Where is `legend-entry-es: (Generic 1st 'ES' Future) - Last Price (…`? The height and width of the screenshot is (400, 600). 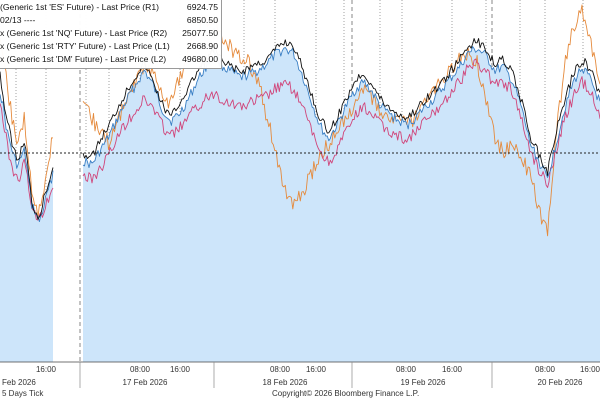
legend-entry-es: (Generic 1st 'ES' Future) - Last Price (… is located at coordinates (109, 7).